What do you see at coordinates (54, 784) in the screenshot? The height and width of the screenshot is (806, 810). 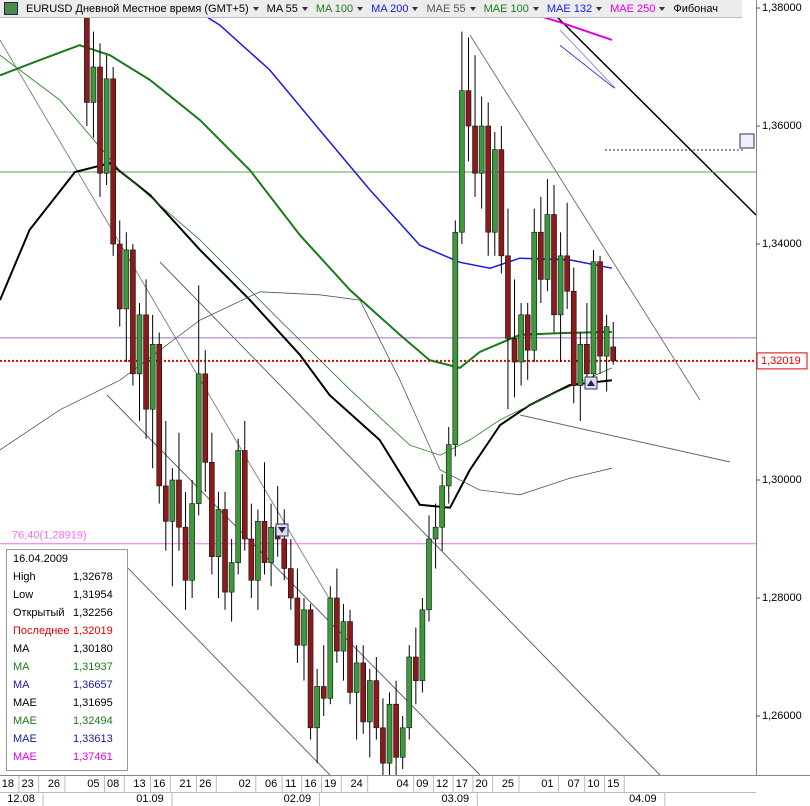 I see `x-tick-label: 26` at bounding box center [54, 784].